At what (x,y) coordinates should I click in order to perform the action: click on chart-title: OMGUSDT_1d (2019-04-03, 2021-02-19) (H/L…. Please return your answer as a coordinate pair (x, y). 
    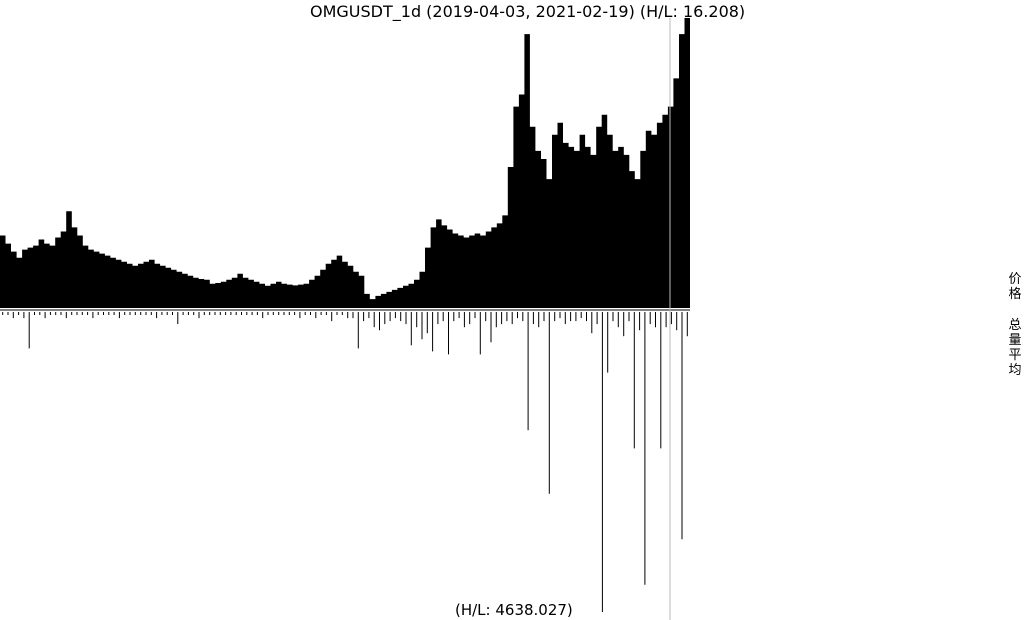
    Looking at the image, I should click on (528, 11).